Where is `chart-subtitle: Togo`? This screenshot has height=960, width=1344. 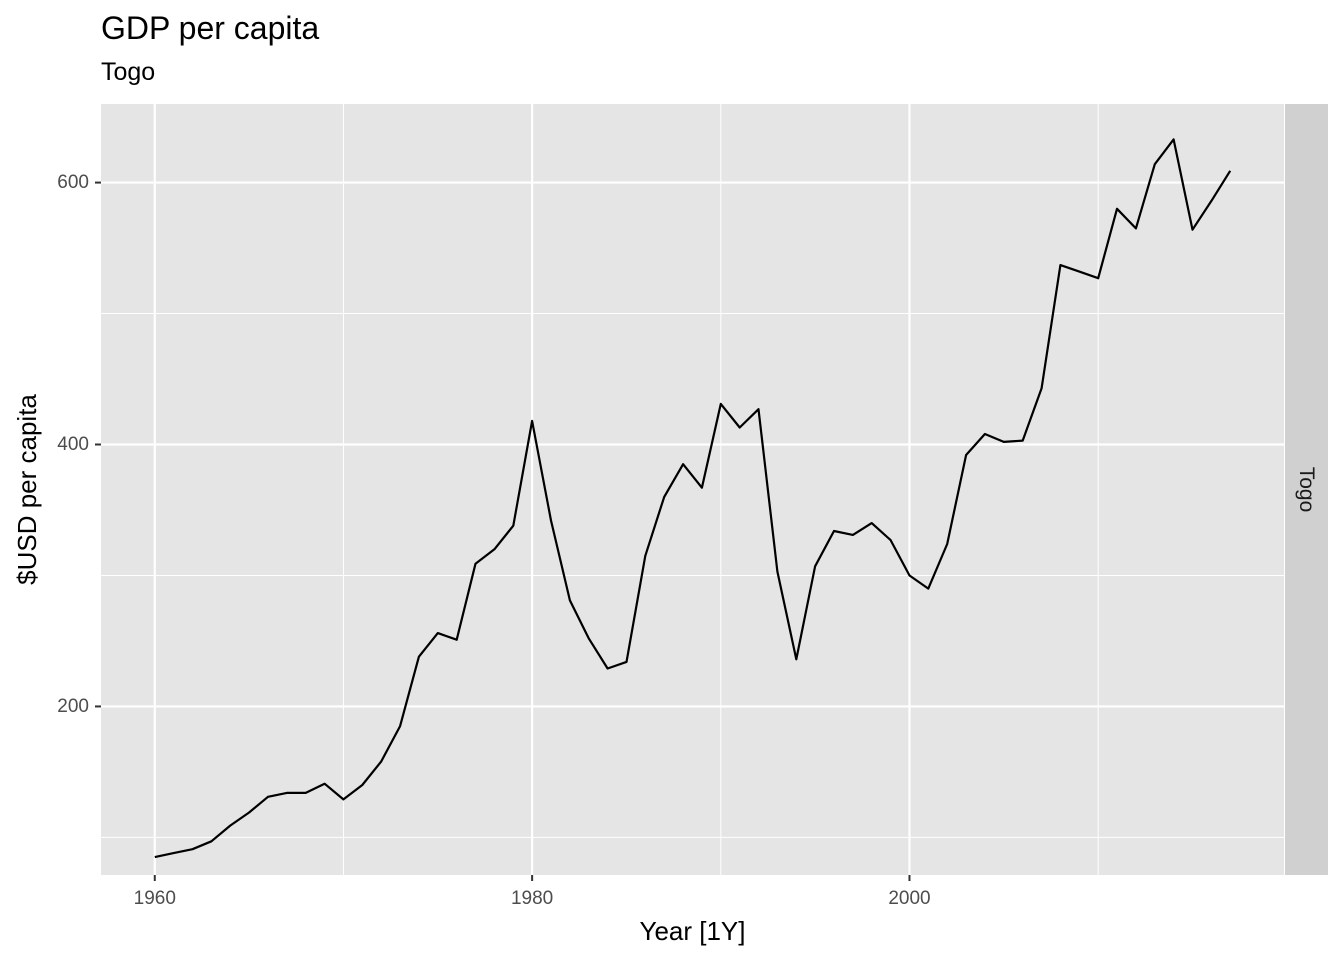 chart-subtitle: Togo is located at coordinates (128, 72).